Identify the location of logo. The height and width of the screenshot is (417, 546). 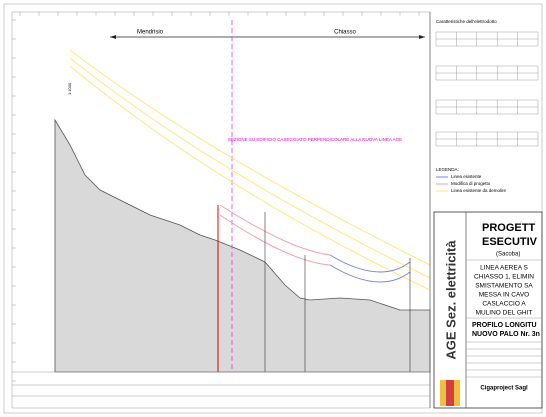
(450, 393).